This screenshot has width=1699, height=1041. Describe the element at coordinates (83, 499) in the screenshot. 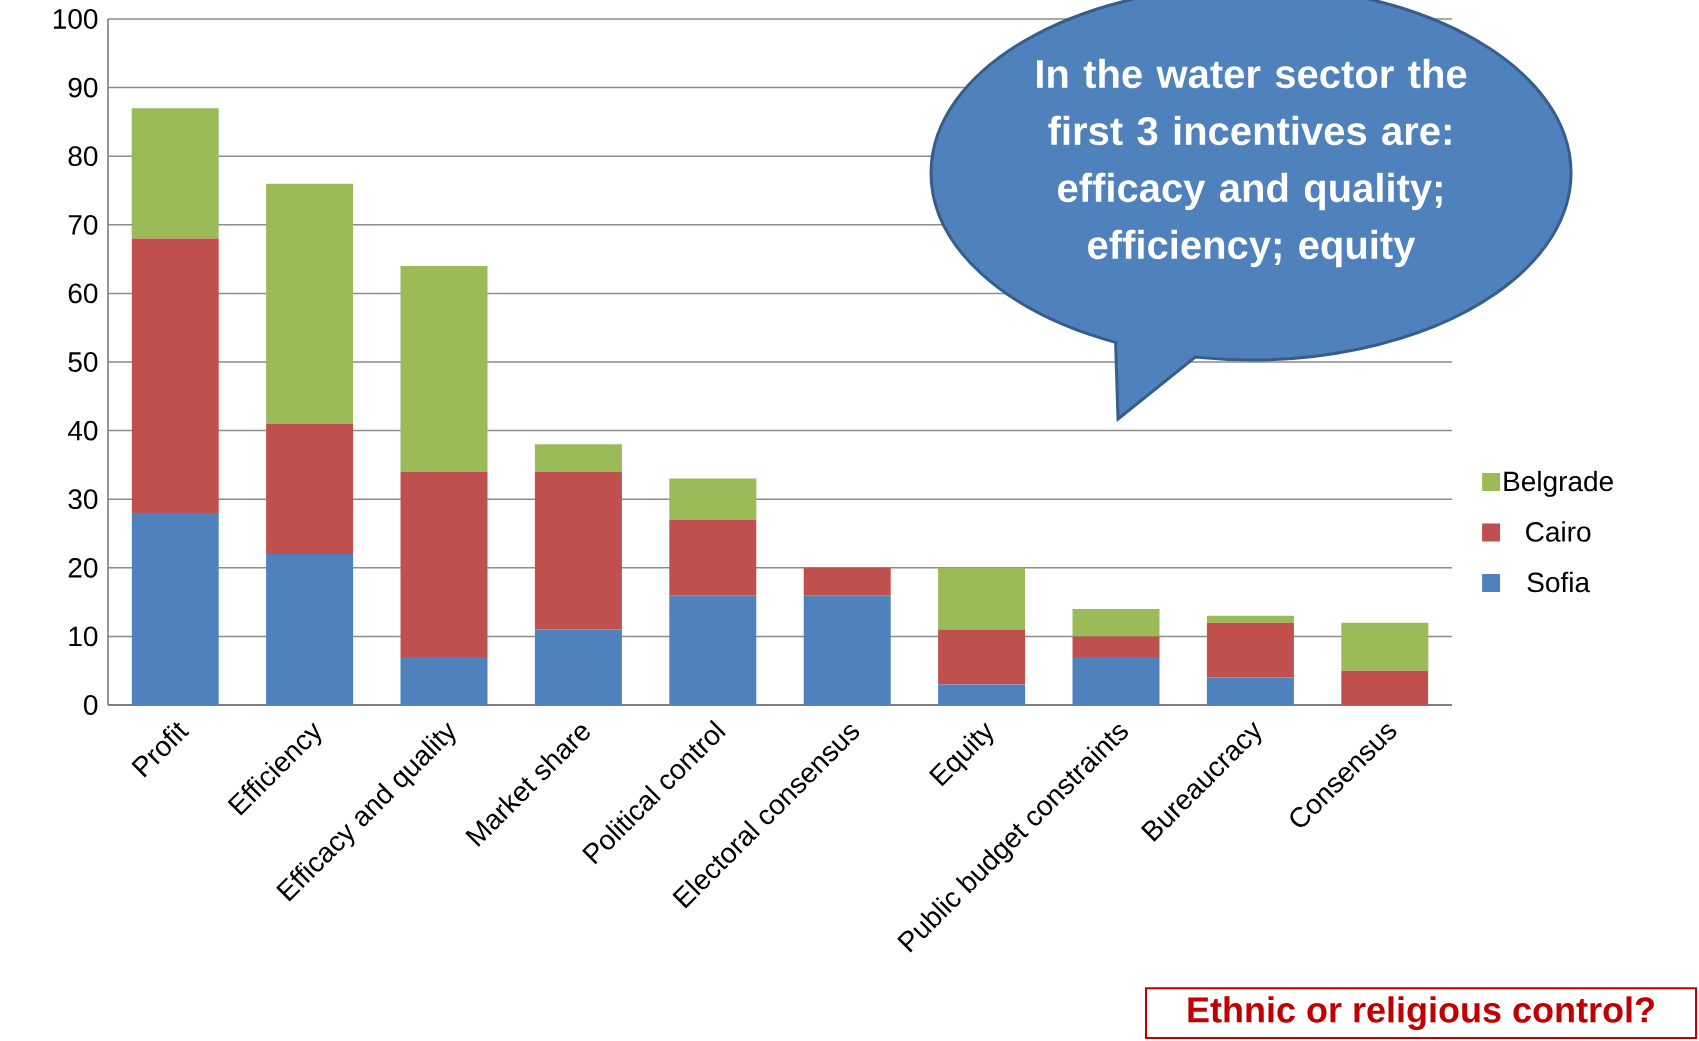

I see `y-tick-label: 30` at that location.